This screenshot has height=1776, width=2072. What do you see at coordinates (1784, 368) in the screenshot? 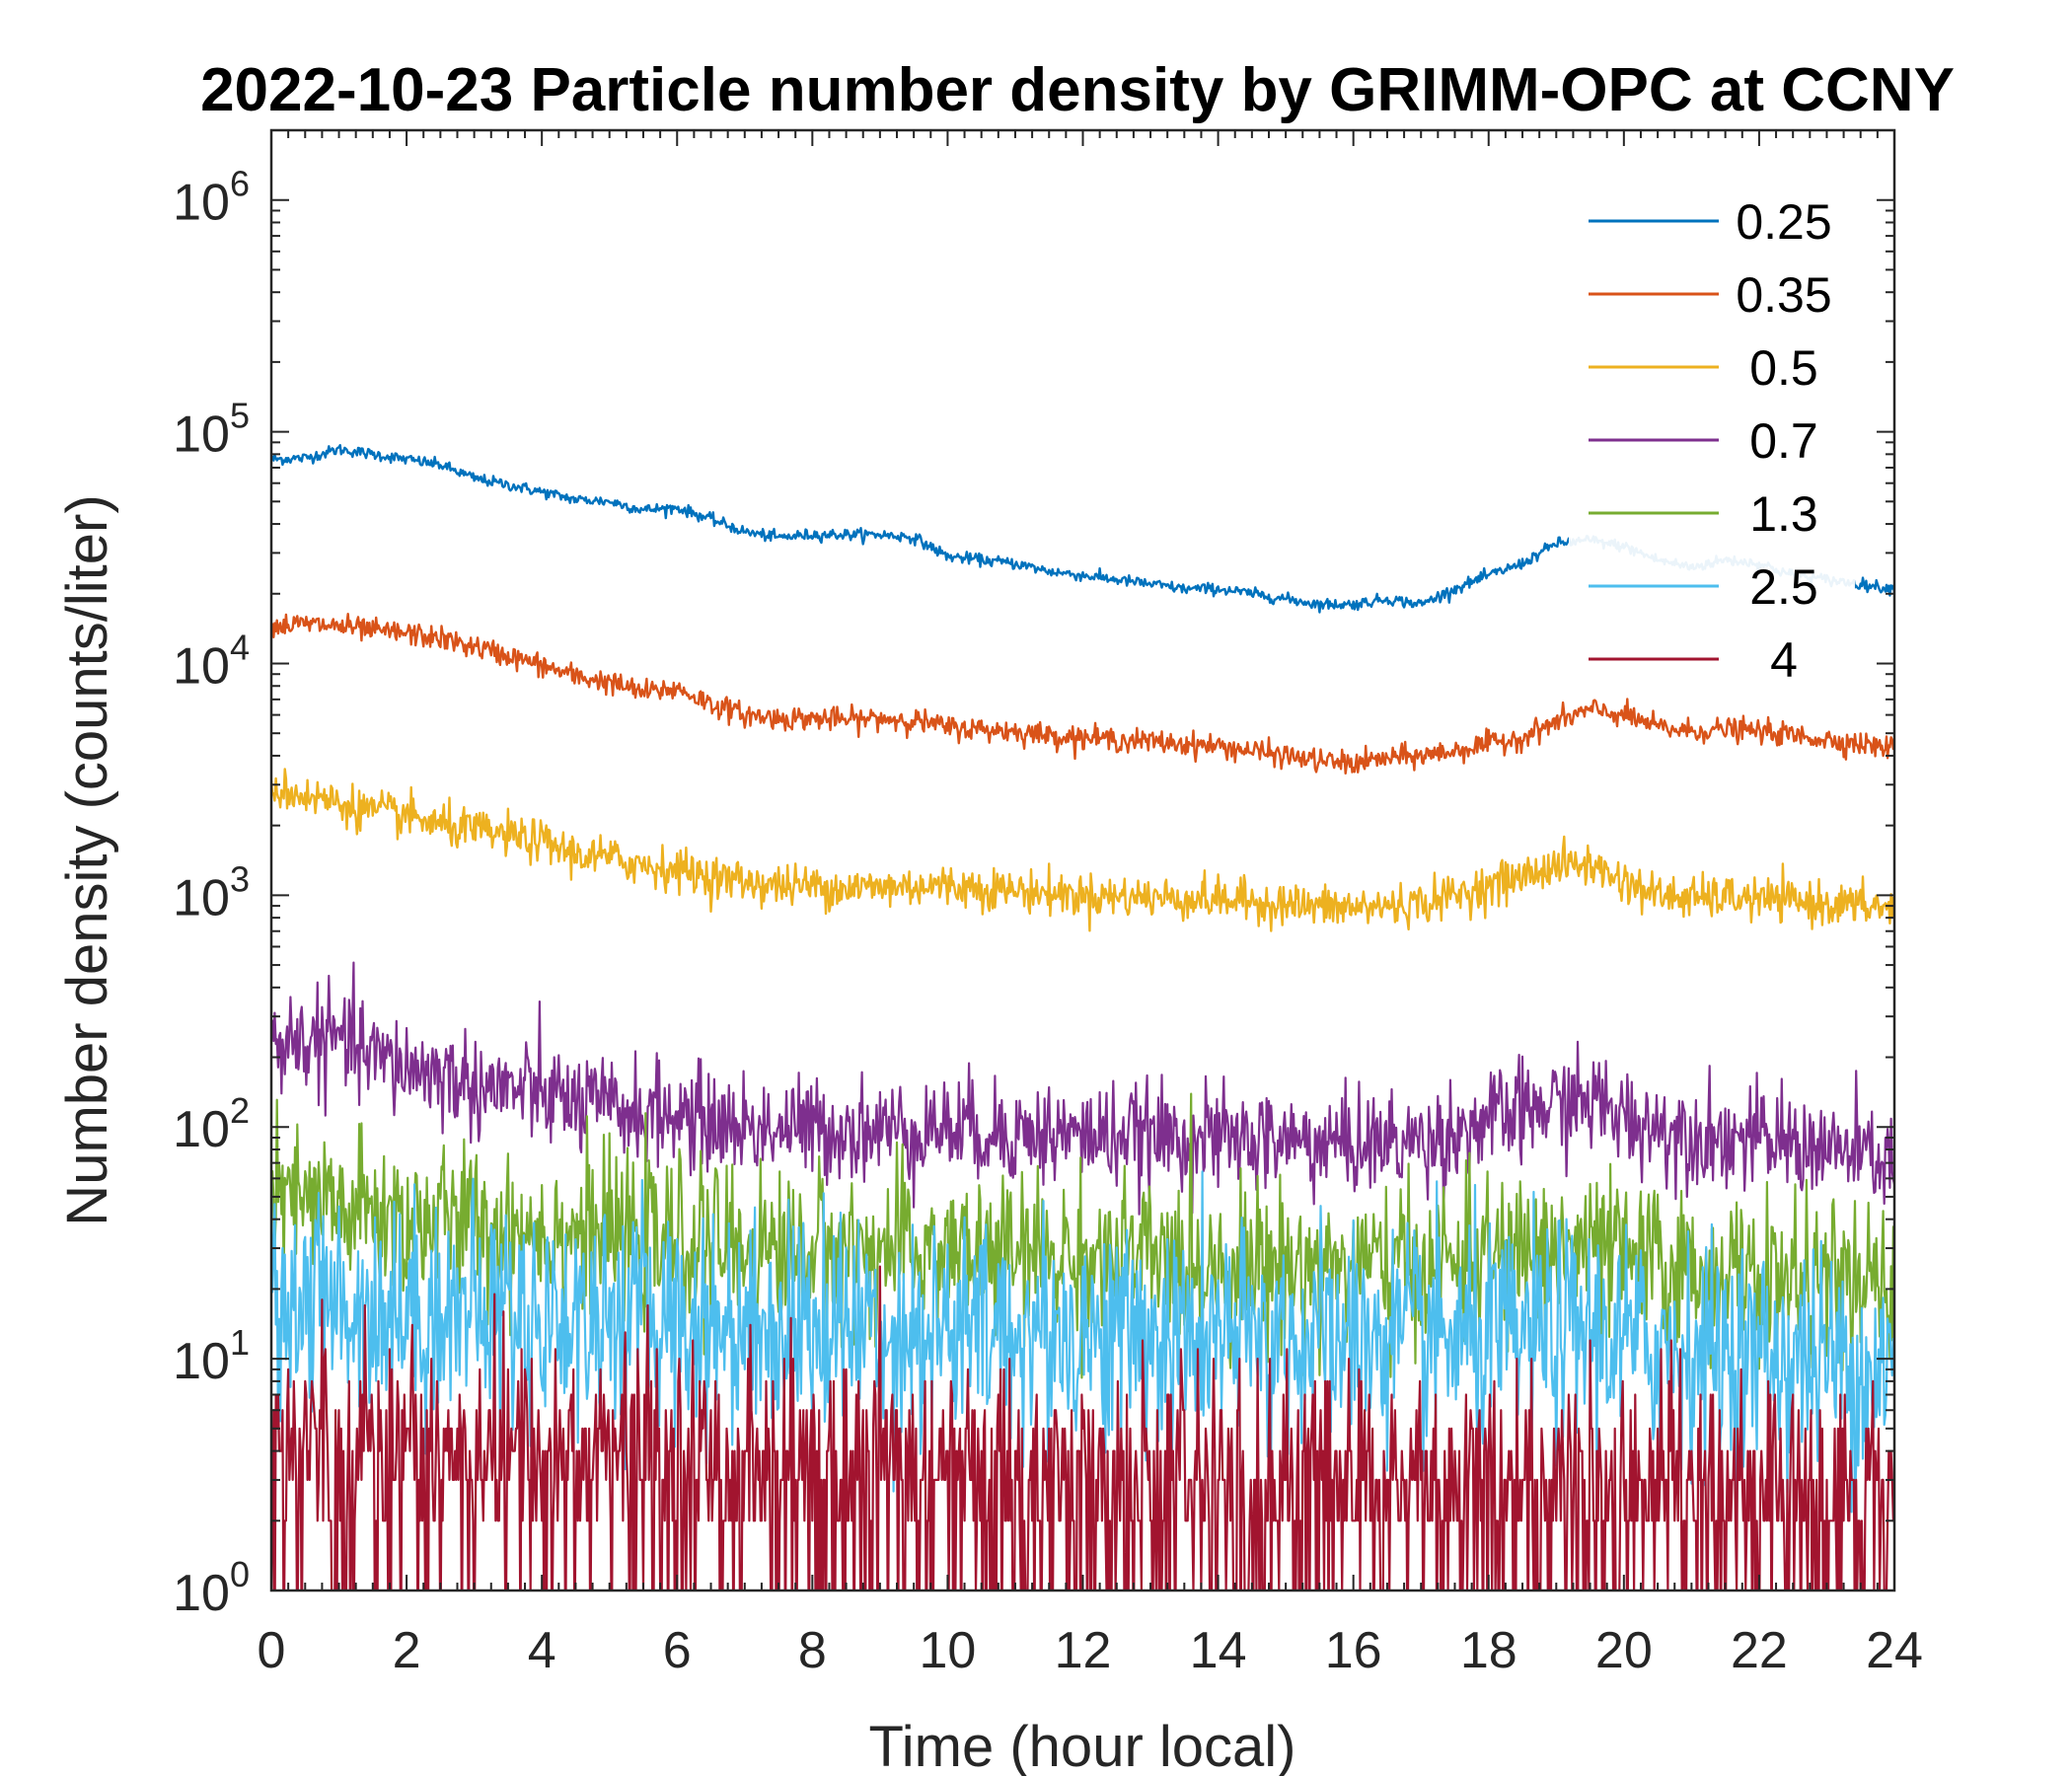
I see `legend-label-0-5: 0.5` at bounding box center [1784, 368].